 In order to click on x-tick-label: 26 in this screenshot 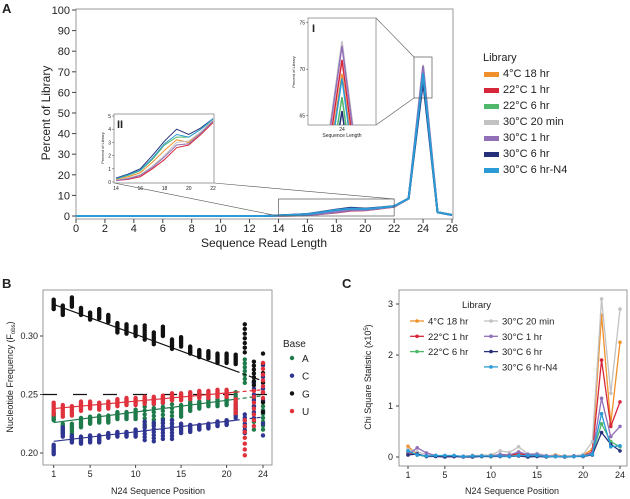, I will do `click(452, 229)`.